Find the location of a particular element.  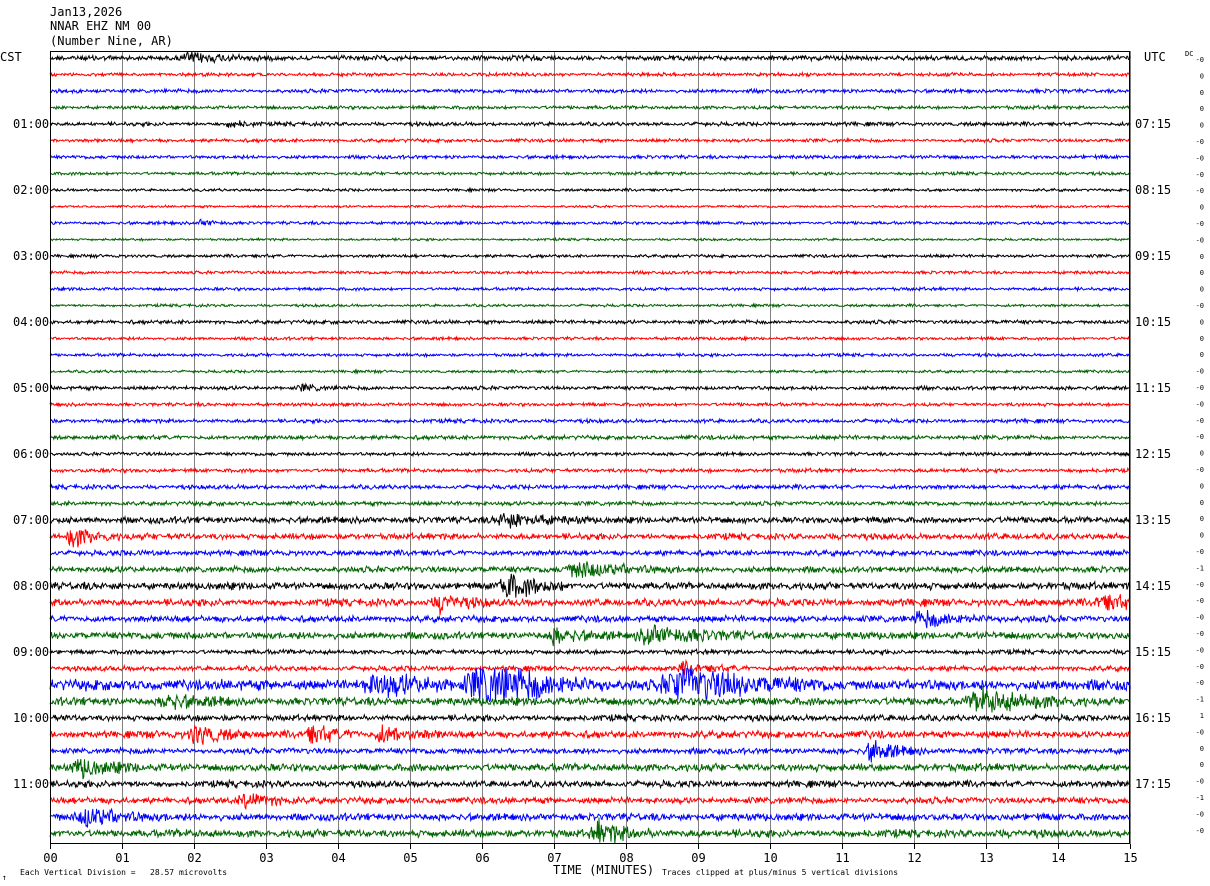

left-hour-label-5: 05:00 is located at coordinates (31, 388).